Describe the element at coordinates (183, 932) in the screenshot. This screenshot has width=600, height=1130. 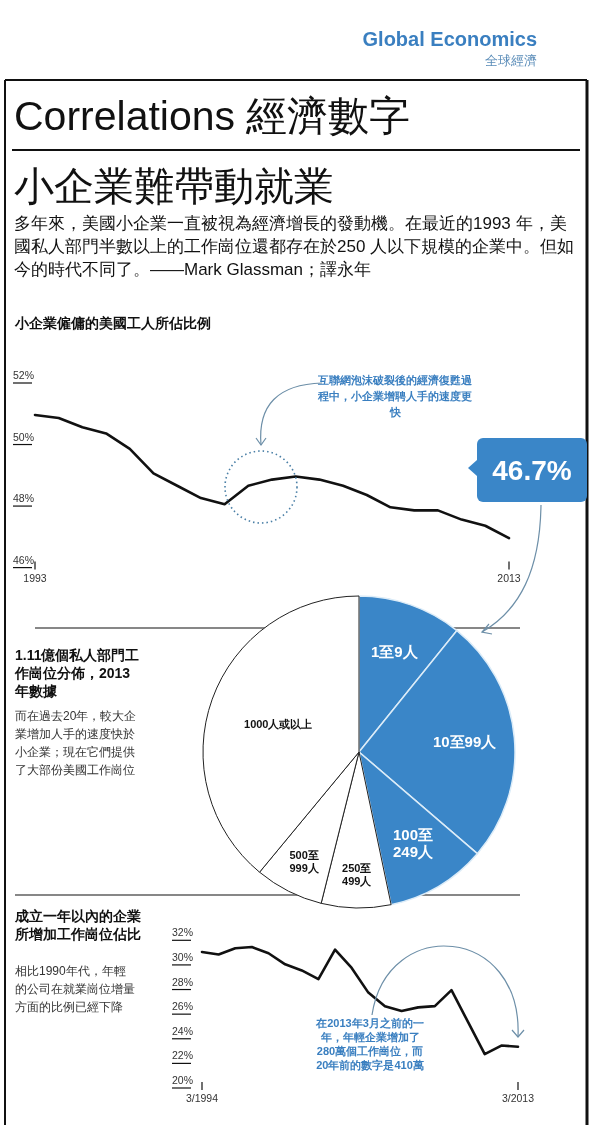
I see `y-tick-label: 32%` at that location.